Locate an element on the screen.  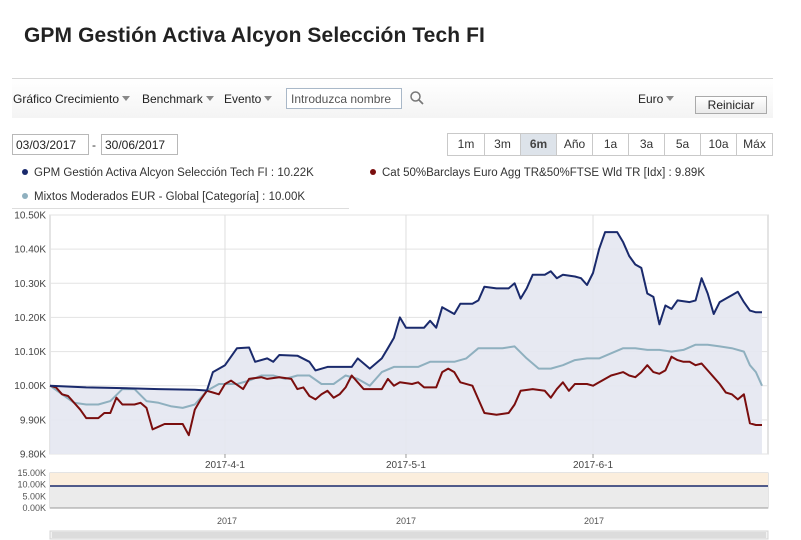
range-button-6: 5a is located at coordinates (682, 144).